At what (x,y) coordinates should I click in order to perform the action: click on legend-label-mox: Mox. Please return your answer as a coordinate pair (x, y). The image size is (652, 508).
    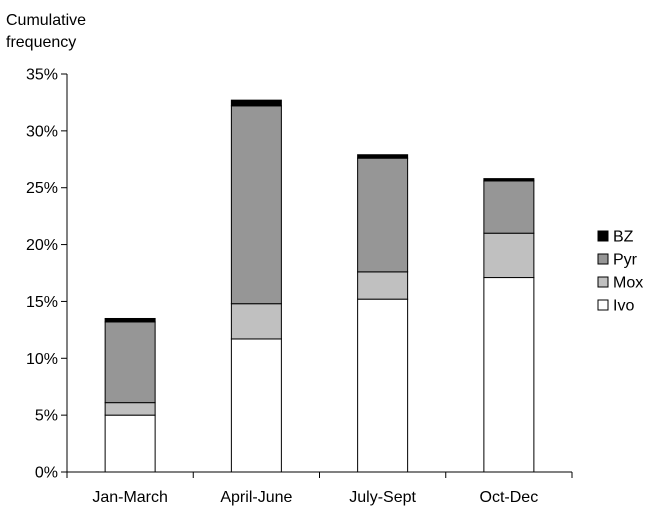
    Looking at the image, I should click on (628, 283).